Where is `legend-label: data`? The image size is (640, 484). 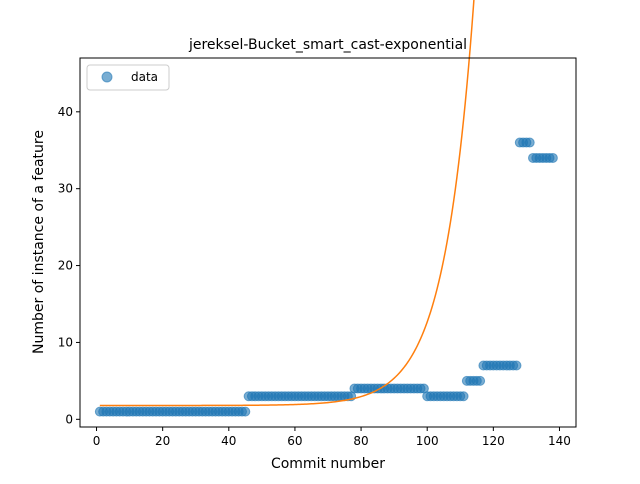
legend-label: data is located at coordinates (144, 77).